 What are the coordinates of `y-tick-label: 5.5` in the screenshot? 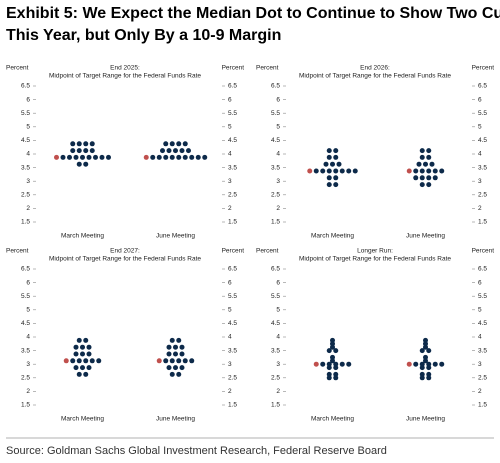 It's located at (275, 113).